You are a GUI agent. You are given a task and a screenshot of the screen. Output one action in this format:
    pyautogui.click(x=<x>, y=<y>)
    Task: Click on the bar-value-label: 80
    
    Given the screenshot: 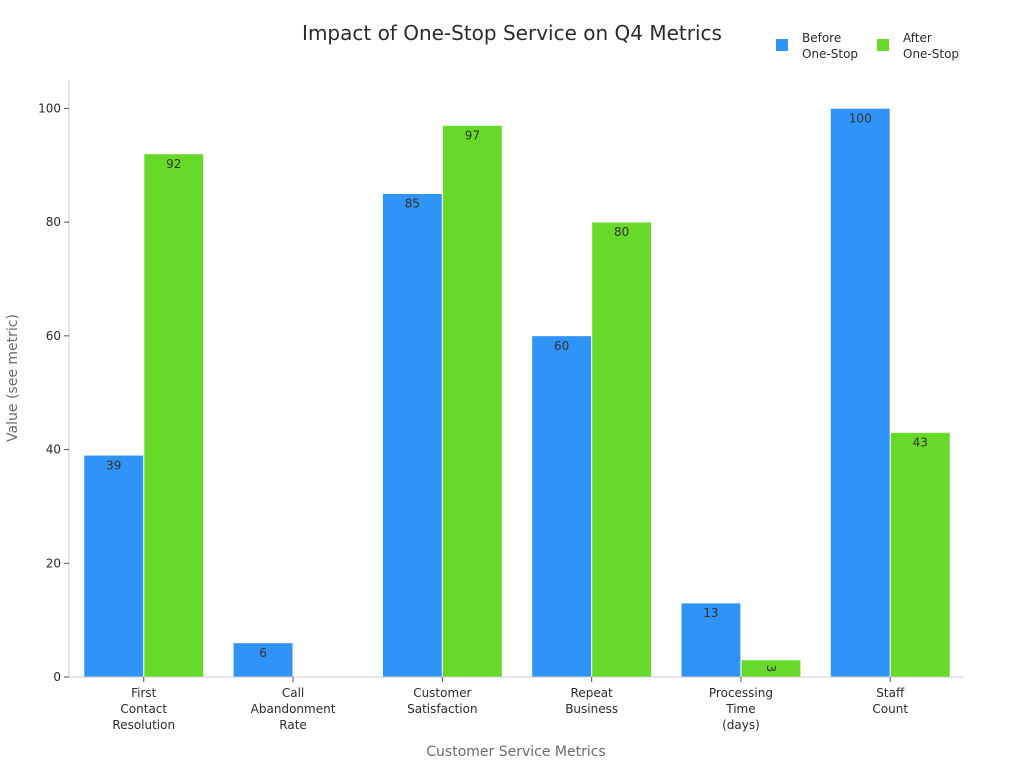 What is the action you would take?
    pyautogui.click(x=621, y=232)
    